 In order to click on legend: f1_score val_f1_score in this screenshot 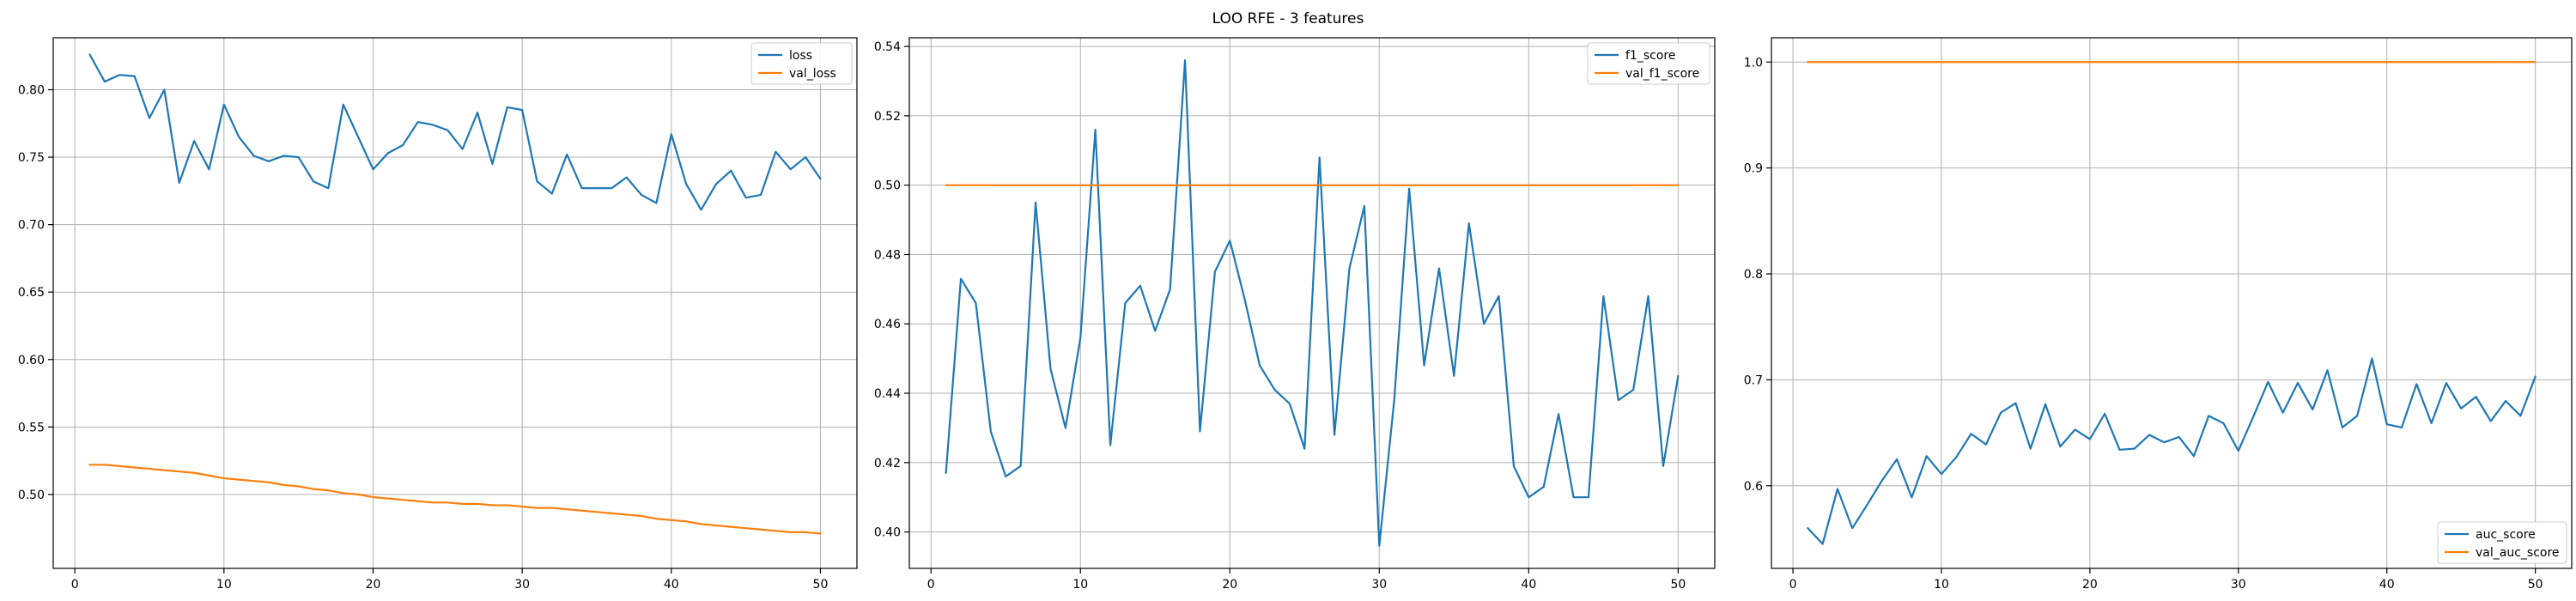, I will do `click(1649, 64)`.